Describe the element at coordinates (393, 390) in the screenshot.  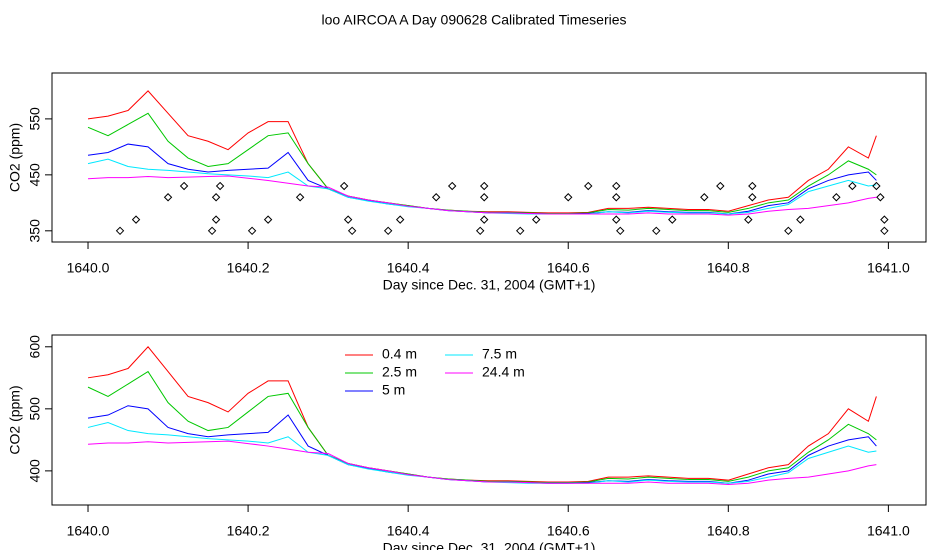
I see `legend-label: 5 m` at that location.